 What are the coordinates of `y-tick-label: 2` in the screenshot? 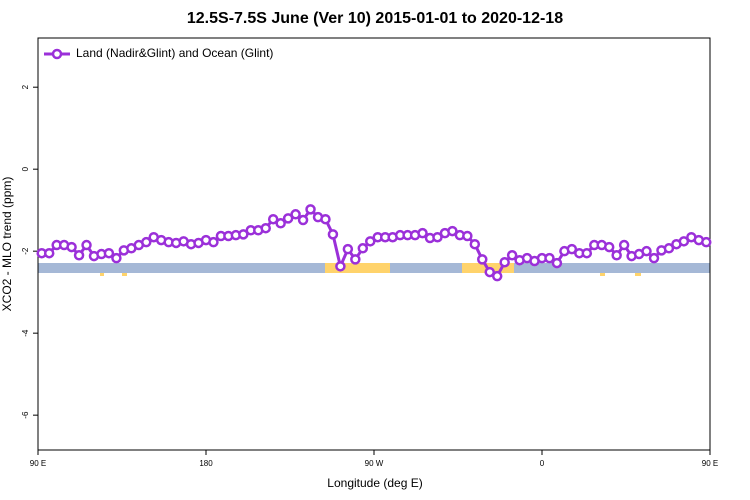 It's located at (25, 86).